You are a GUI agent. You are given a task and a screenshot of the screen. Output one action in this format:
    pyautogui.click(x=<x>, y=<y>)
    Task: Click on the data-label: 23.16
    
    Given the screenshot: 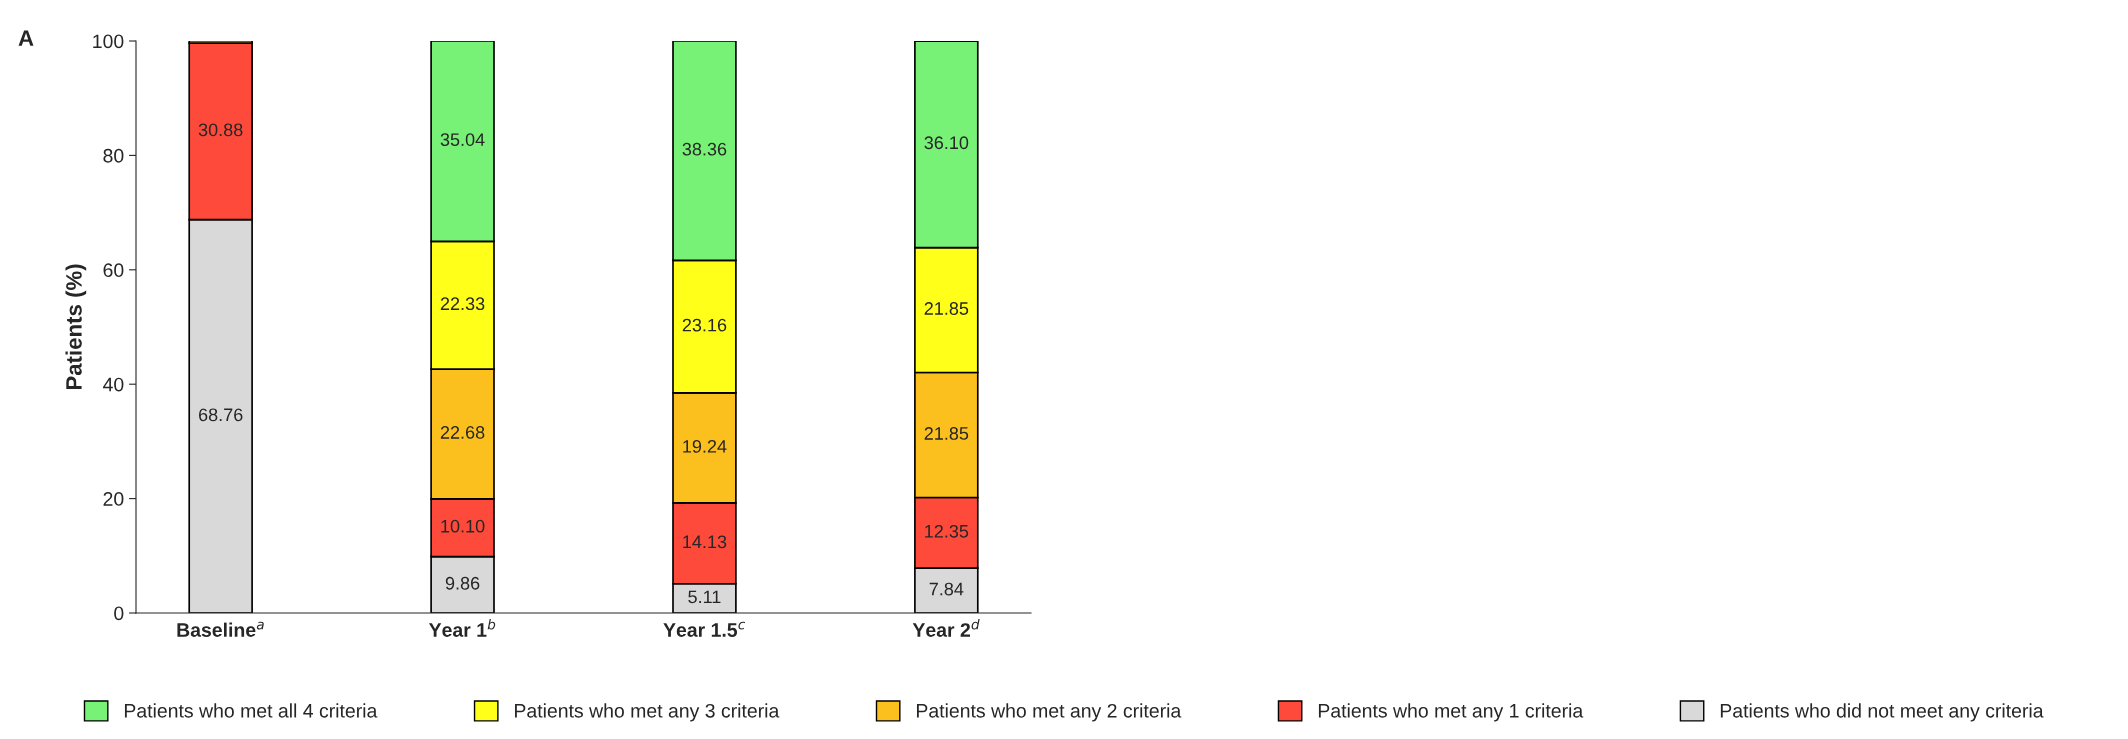 What is the action you would take?
    pyautogui.click(x=704, y=325)
    